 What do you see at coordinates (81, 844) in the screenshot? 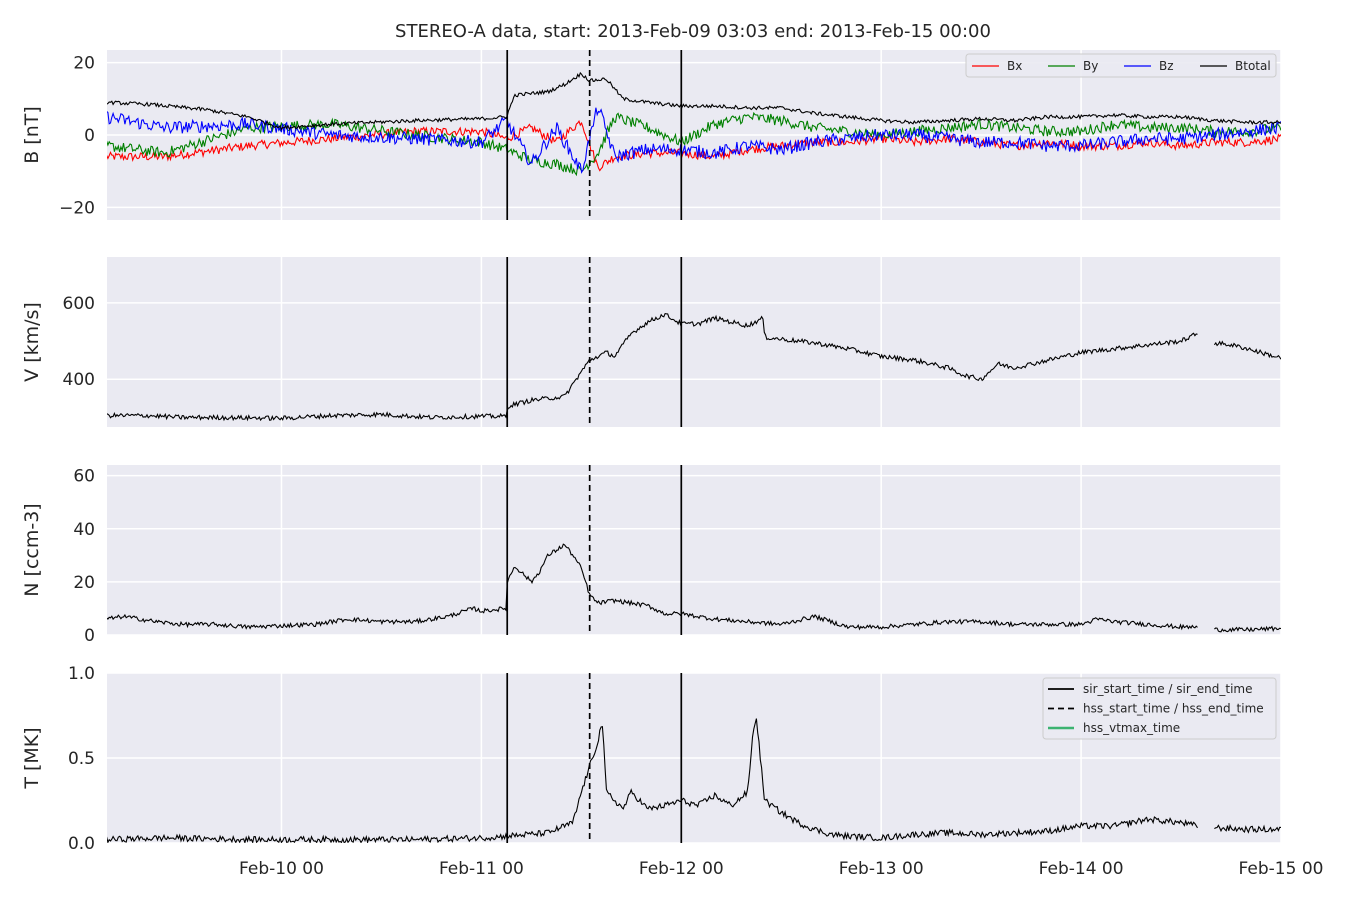
I see `y-tick-label: 0.0` at bounding box center [81, 844].